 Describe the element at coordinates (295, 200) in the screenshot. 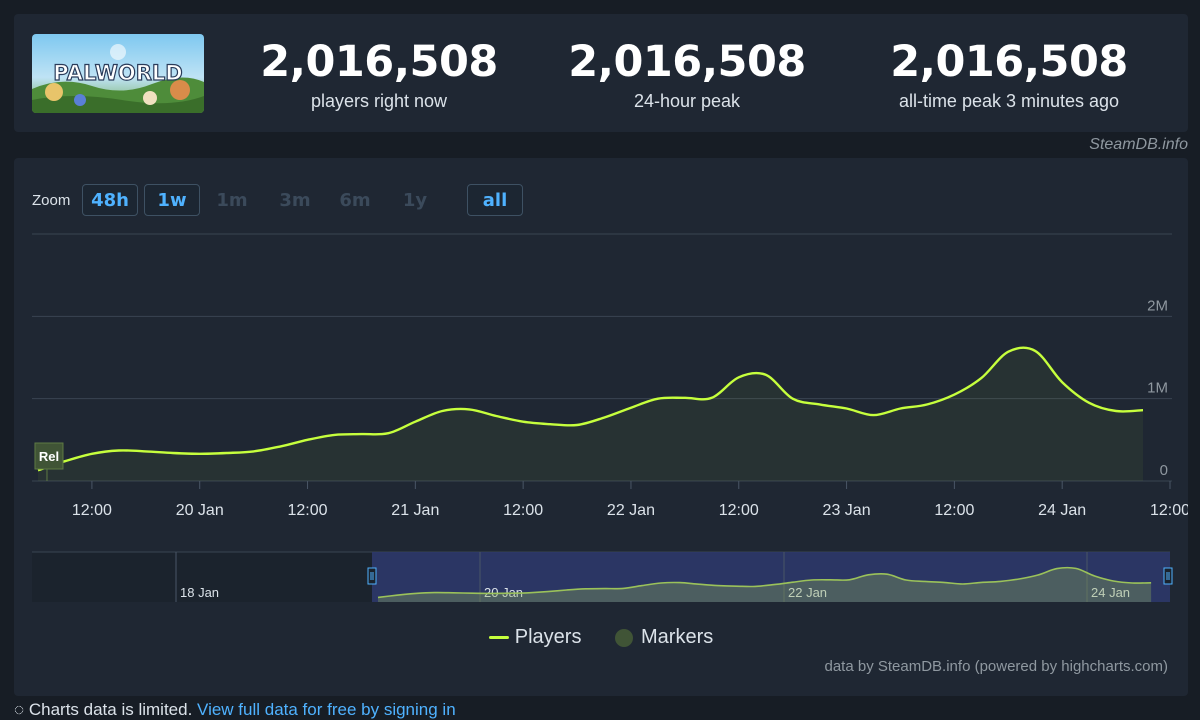

I see `zoom-3m-button: 3m` at that location.